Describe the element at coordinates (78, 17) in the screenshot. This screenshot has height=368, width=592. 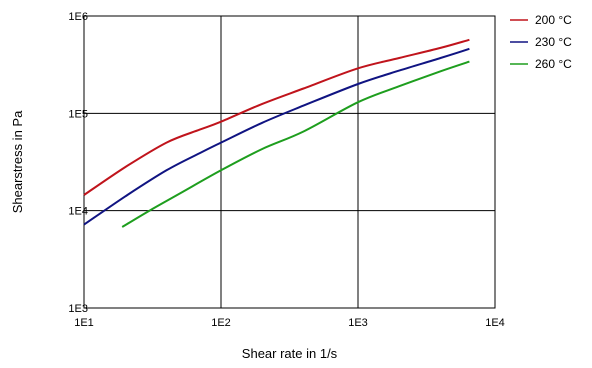
I see `y-tick-label: 1E6` at that location.